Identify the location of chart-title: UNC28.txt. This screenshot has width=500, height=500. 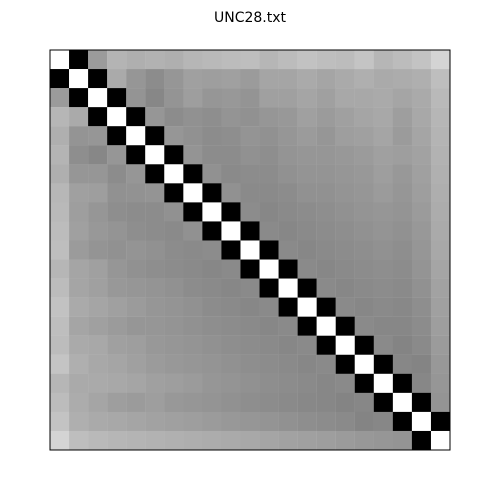
(250, 18).